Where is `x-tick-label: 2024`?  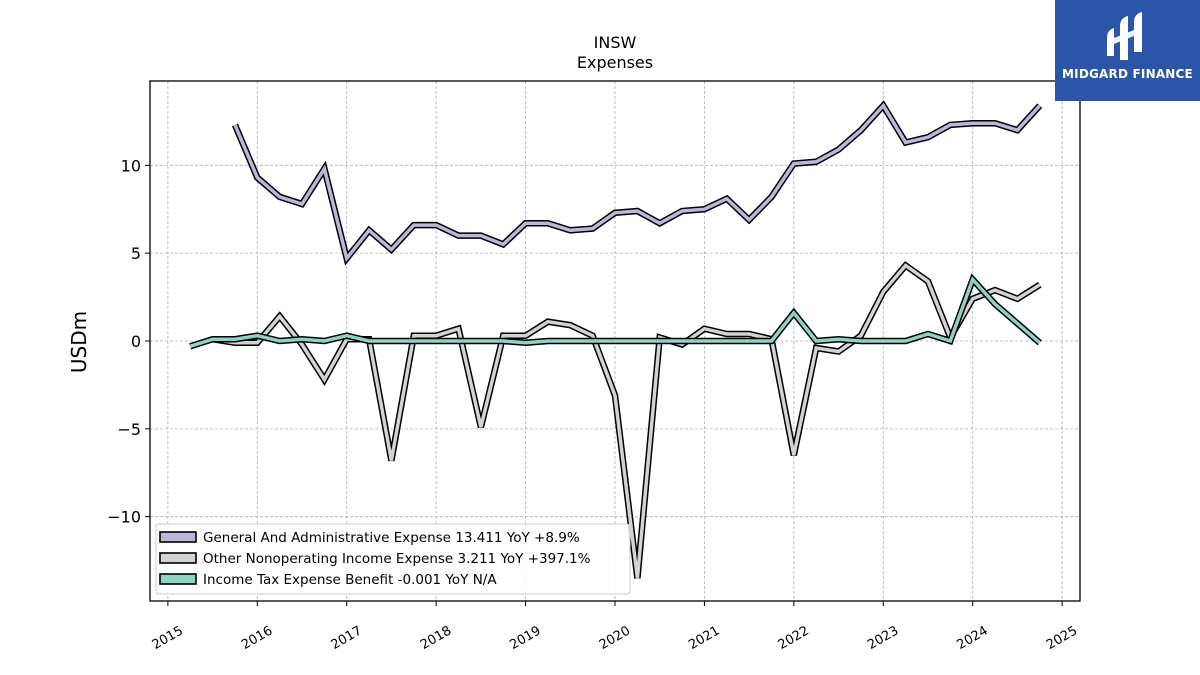 x-tick-label: 2024 is located at coordinates (973, 638).